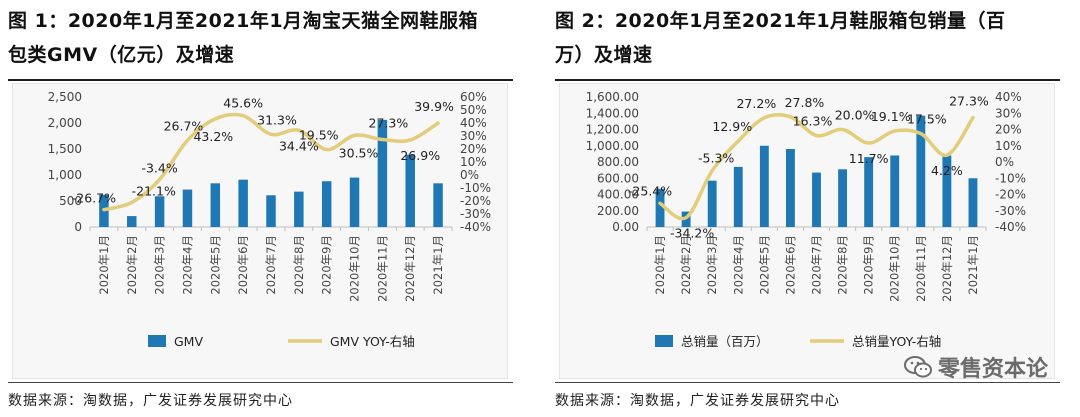 This screenshot has width=1080, height=417. What do you see at coordinates (277, 119) in the screenshot?
I see `data-label: 31.3%` at bounding box center [277, 119].